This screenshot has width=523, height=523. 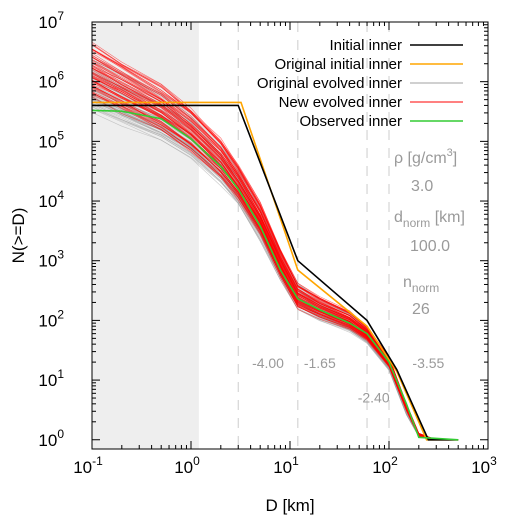 What do you see at coordinates (422, 186) in the screenshot?
I see `rho-value: 3.0` at bounding box center [422, 186].